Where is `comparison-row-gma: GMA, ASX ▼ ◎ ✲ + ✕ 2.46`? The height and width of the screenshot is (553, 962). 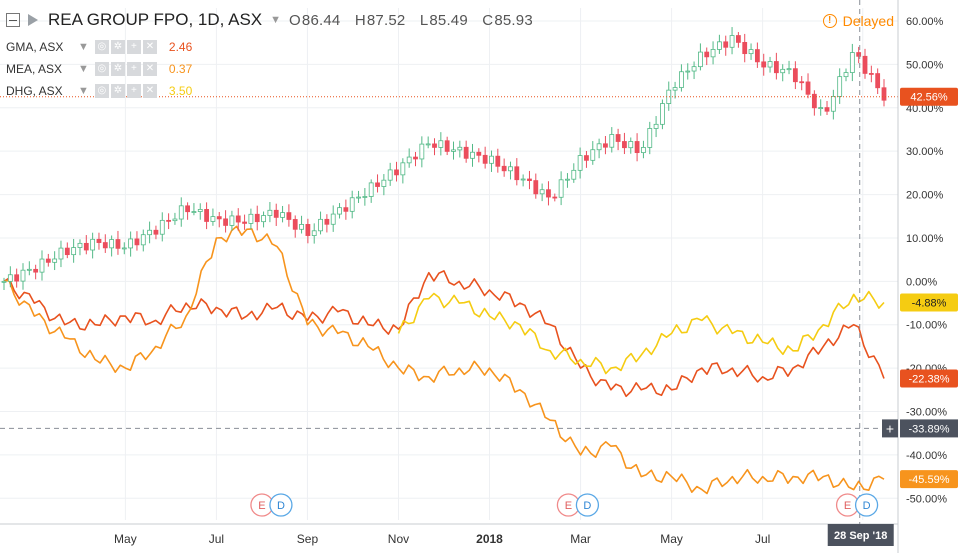
comparison-row-gma: GMA, ASX ▼ ◎ ✲ + ✕ 2.46 is located at coordinates (99, 47).